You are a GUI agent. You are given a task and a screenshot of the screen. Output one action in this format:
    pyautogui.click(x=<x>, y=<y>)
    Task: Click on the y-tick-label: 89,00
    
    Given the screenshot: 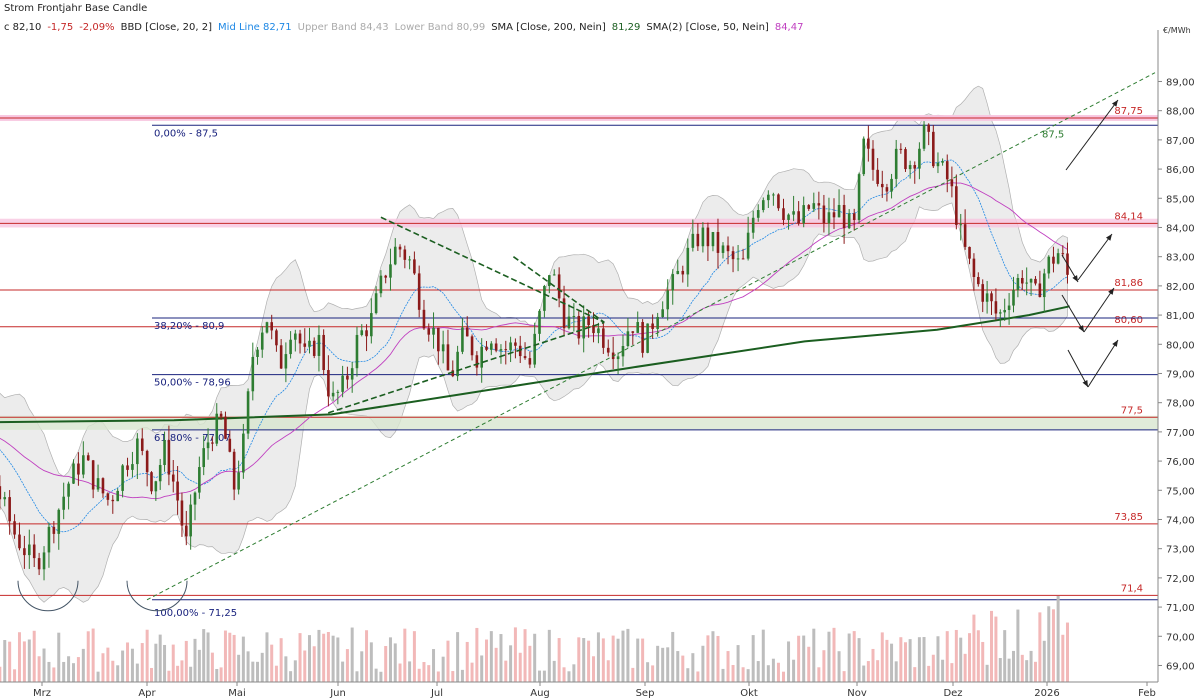 What is the action you would take?
    pyautogui.click(x=1180, y=82)
    